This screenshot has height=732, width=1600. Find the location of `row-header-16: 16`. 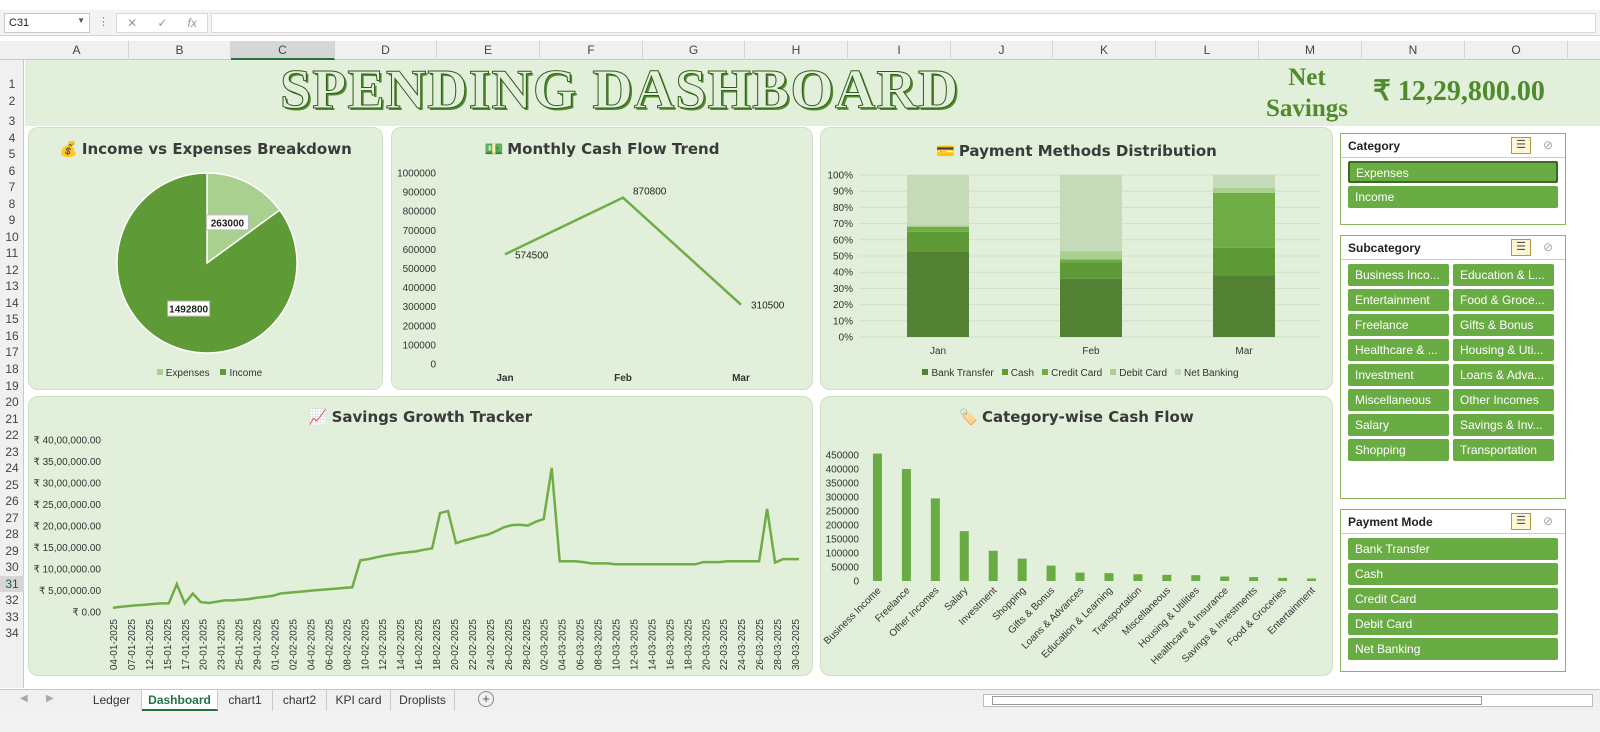

row-header-16: 16 is located at coordinates (12, 336).